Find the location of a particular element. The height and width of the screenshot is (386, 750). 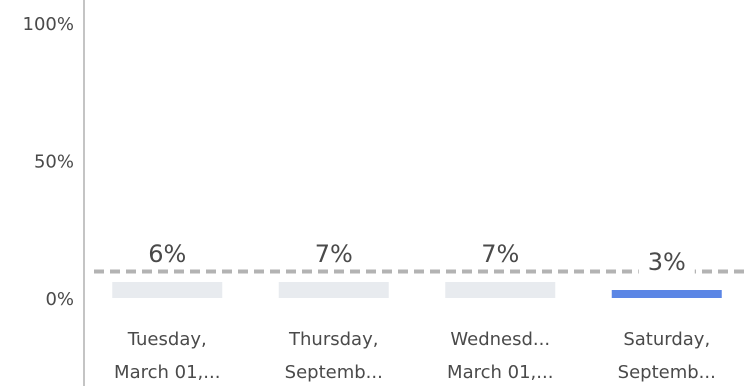

x-tick-label: Saturday, is located at coordinates (666, 339).